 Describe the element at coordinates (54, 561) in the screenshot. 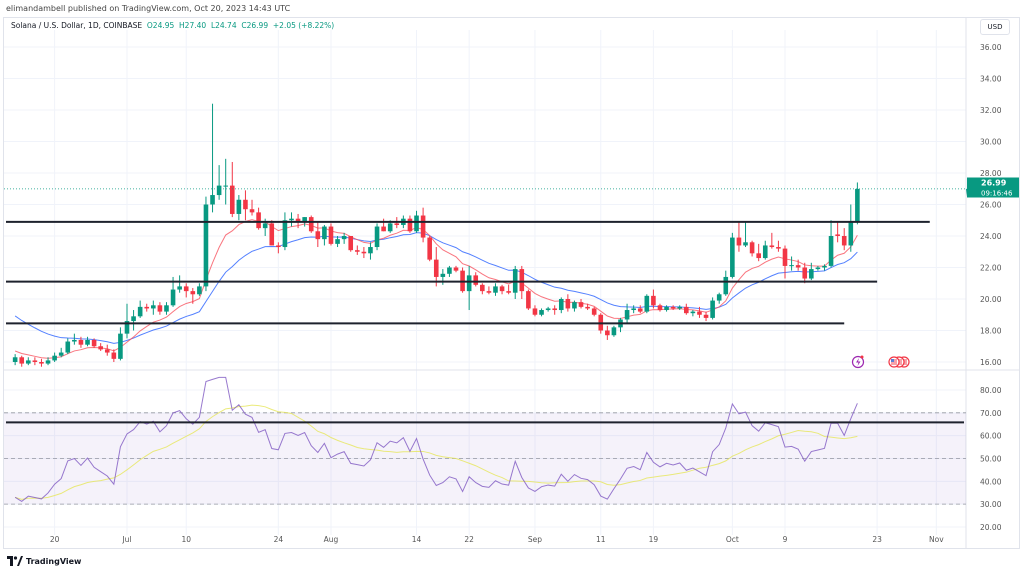

I see `logo-text: TradingView` at that location.